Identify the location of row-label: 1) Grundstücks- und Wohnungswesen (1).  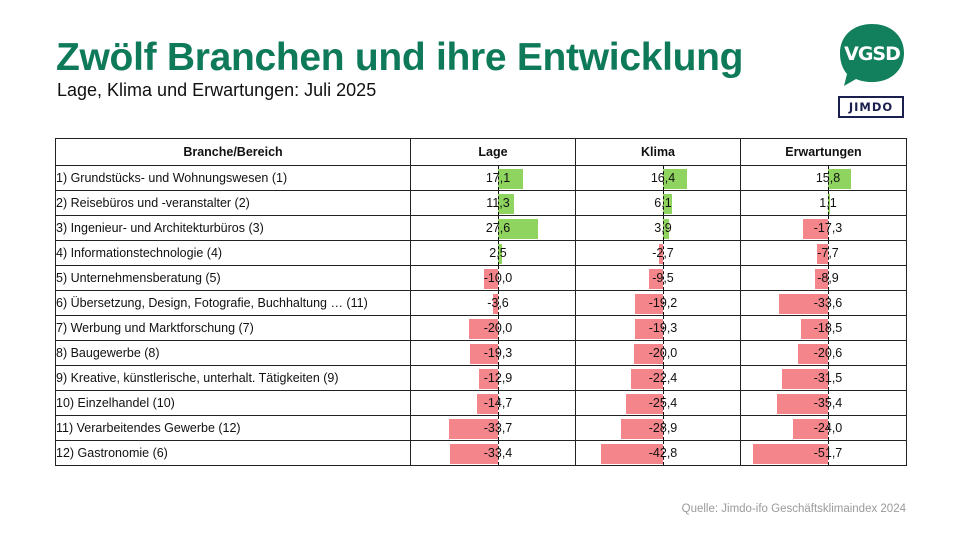
(233, 178).